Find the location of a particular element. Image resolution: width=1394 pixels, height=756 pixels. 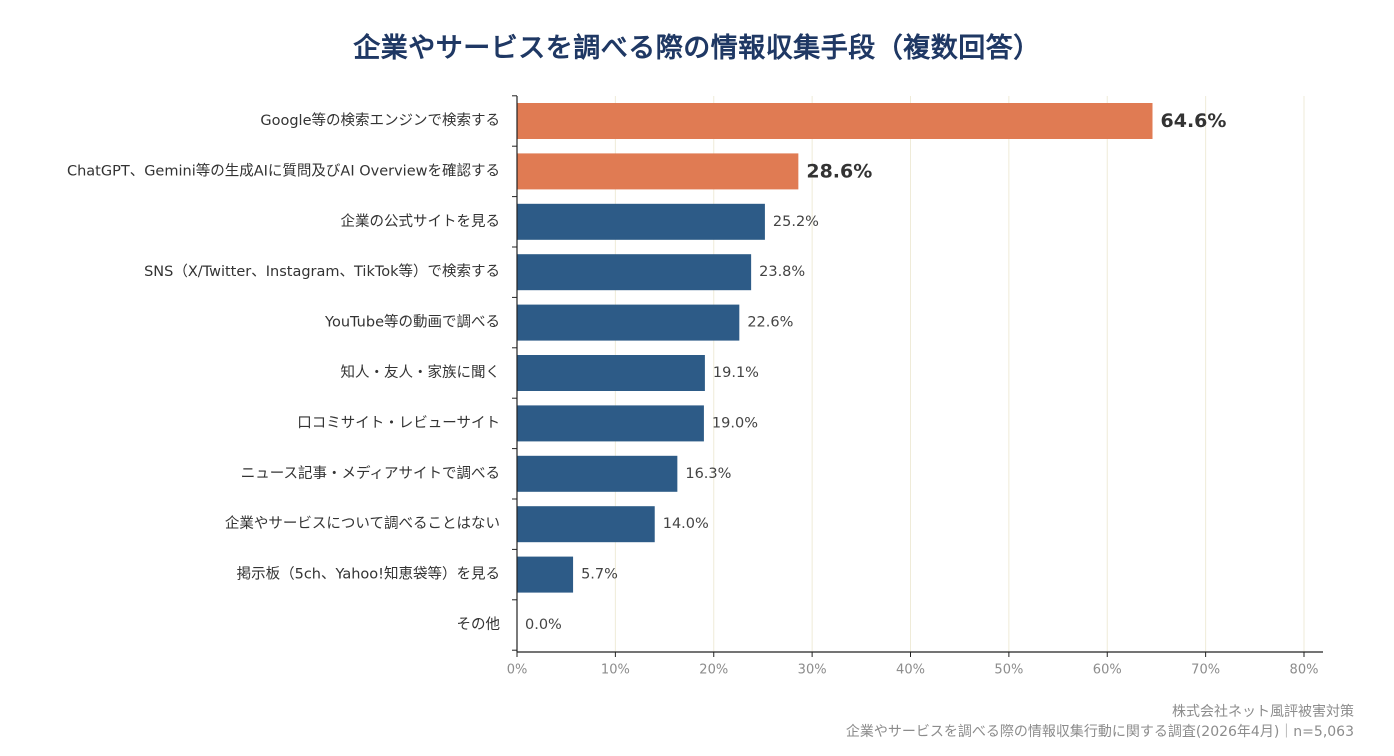

value-label: 23.8% is located at coordinates (782, 272).